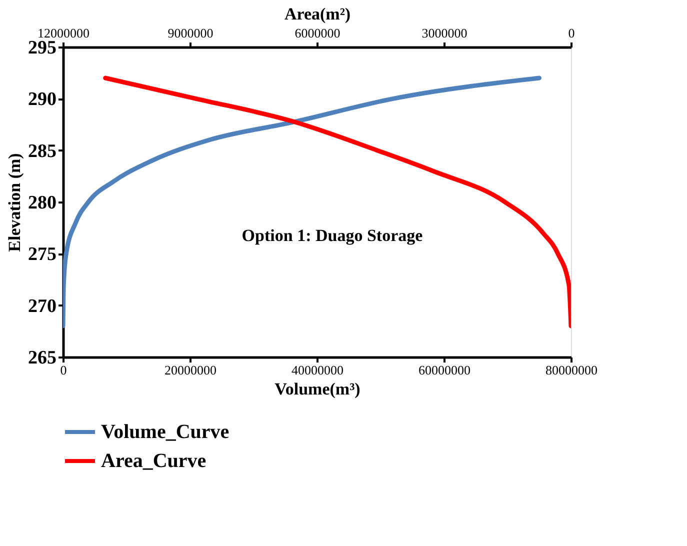  What do you see at coordinates (318, 370) in the screenshot?
I see `x-tick-label: 40000000` at bounding box center [318, 370].